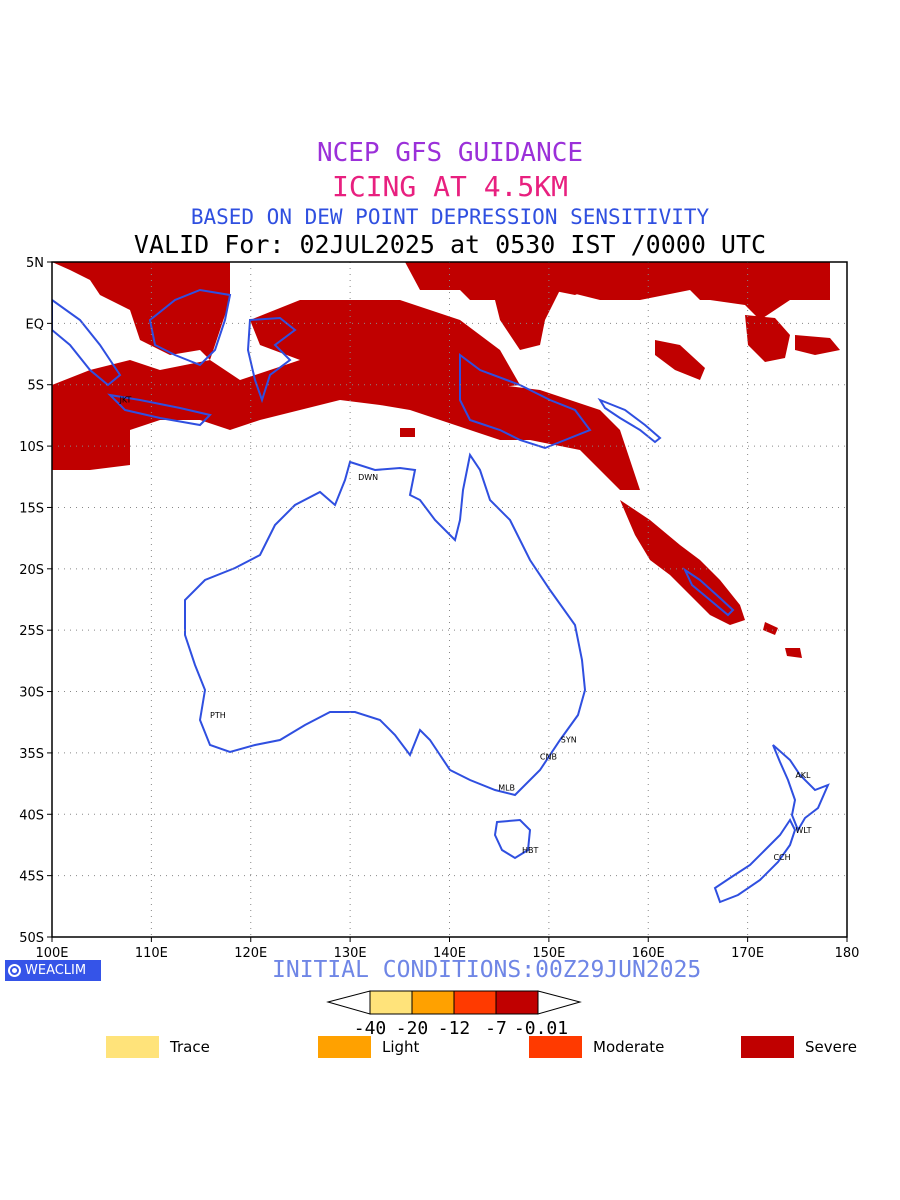 This screenshot has height=1200, width=900. Describe the element at coordinates (218, 715) in the screenshot. I see `city-label-pth: PTH` at that location.